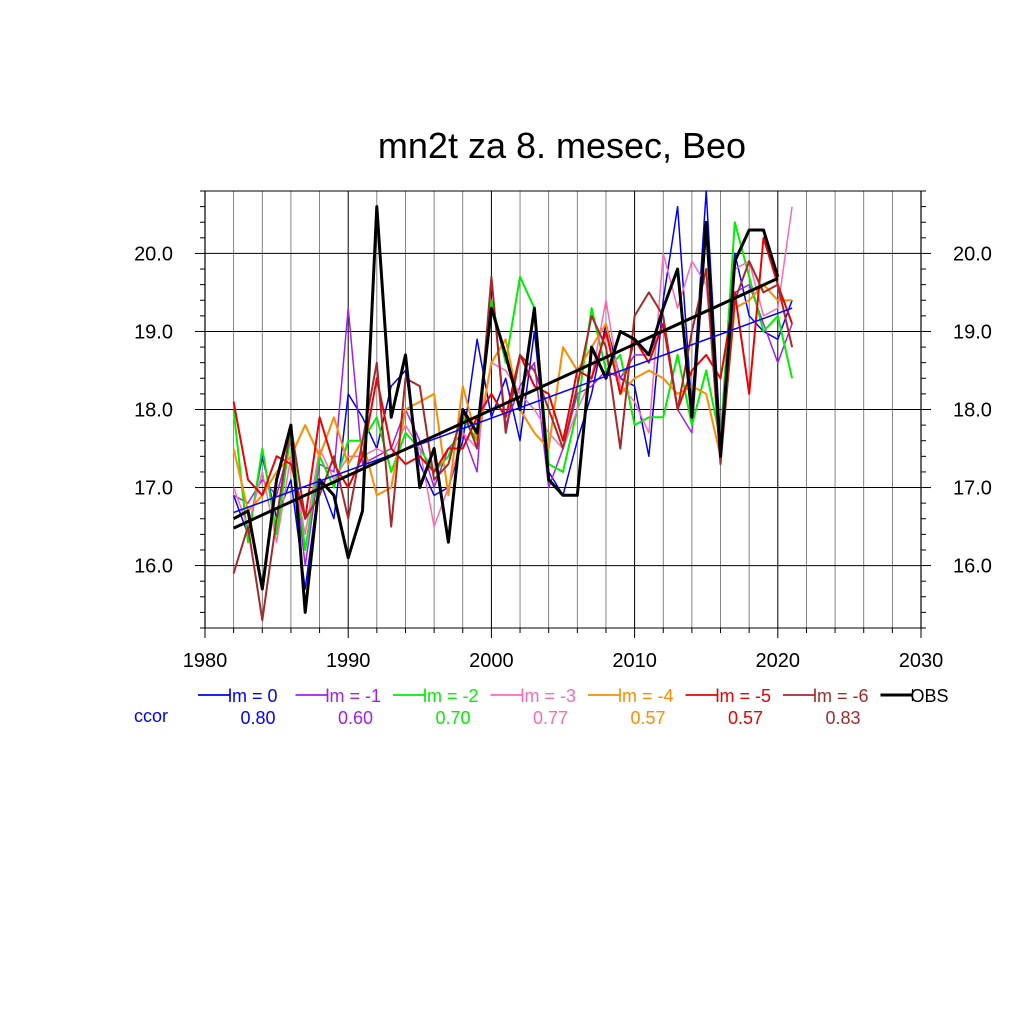 The height and width of the screenshot is (1024, 1024). I want to click on y-tick-label-left: 18.0, so click(153, 411).